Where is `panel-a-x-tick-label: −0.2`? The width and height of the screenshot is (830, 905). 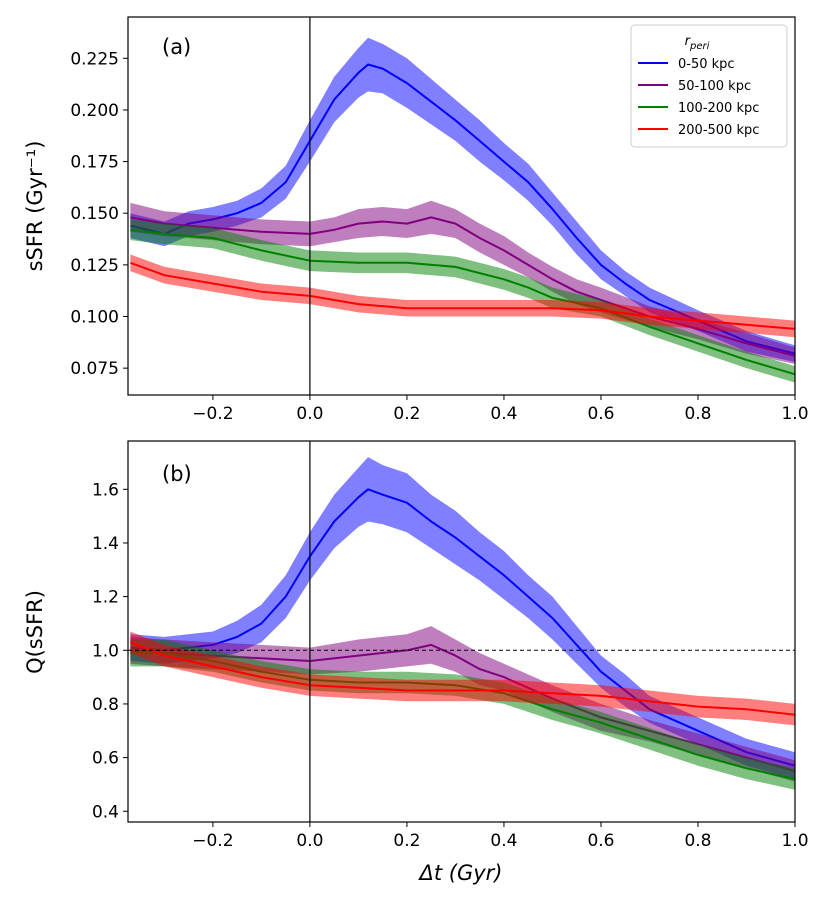 panel-a-x-tick-label: −0.2 is located at coordinates (212, 414).